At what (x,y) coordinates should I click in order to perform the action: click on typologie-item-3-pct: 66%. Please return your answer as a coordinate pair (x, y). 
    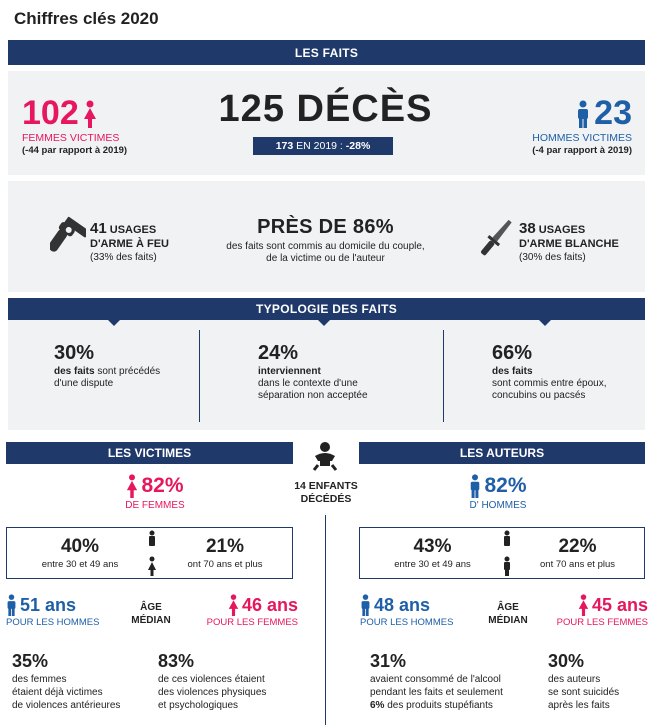
    Looking at the image, I should click on (512, 353).